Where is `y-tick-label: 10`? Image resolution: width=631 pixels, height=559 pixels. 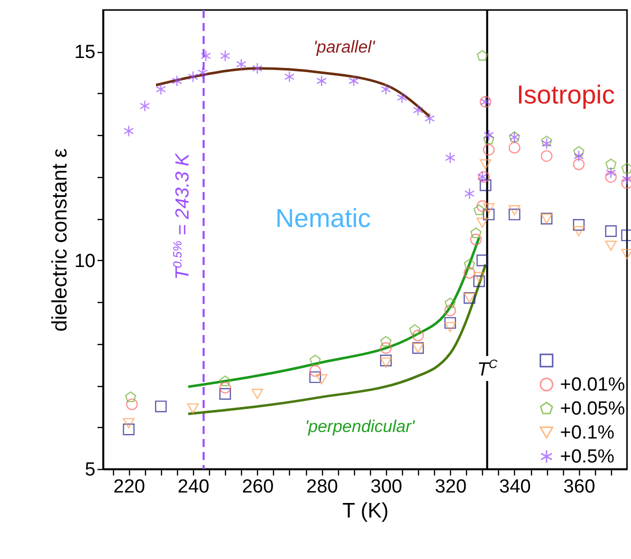 y-tick-label: 10 is located at coordinates (85, 261).